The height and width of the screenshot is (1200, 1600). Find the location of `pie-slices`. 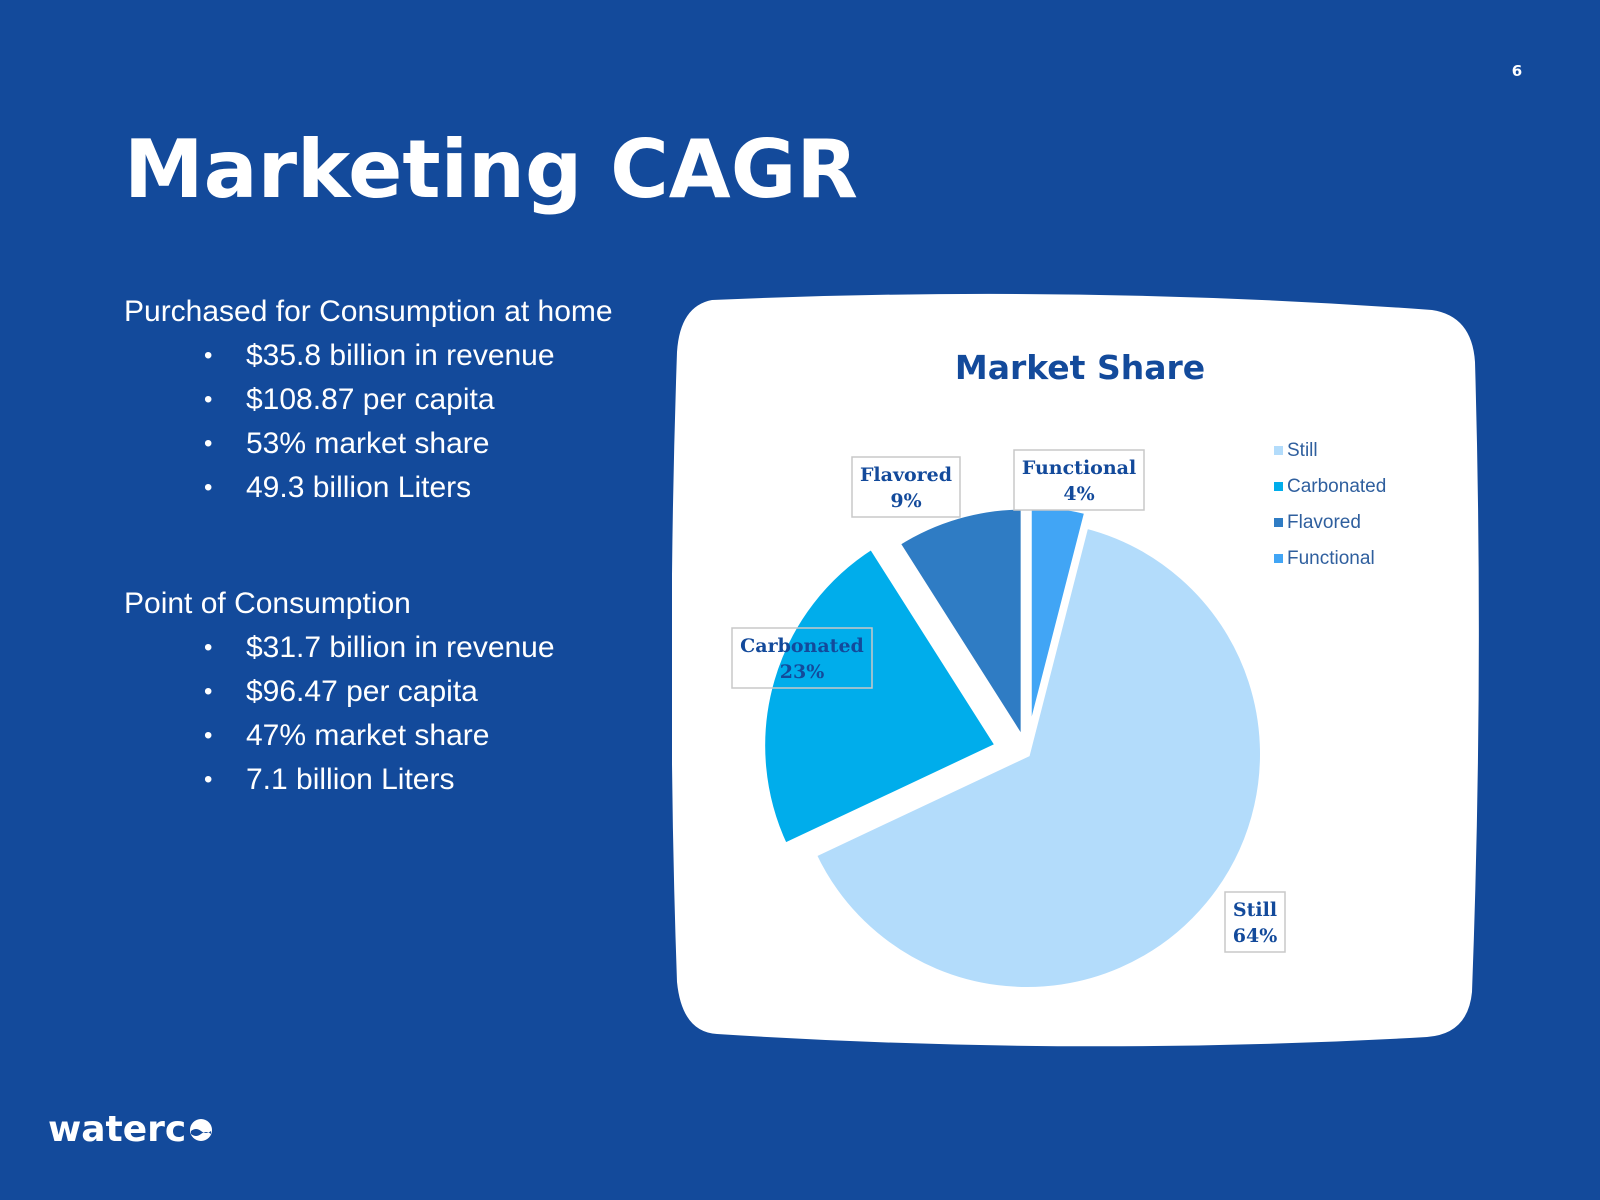

pie-slices is located at coordinates (1012, 747).